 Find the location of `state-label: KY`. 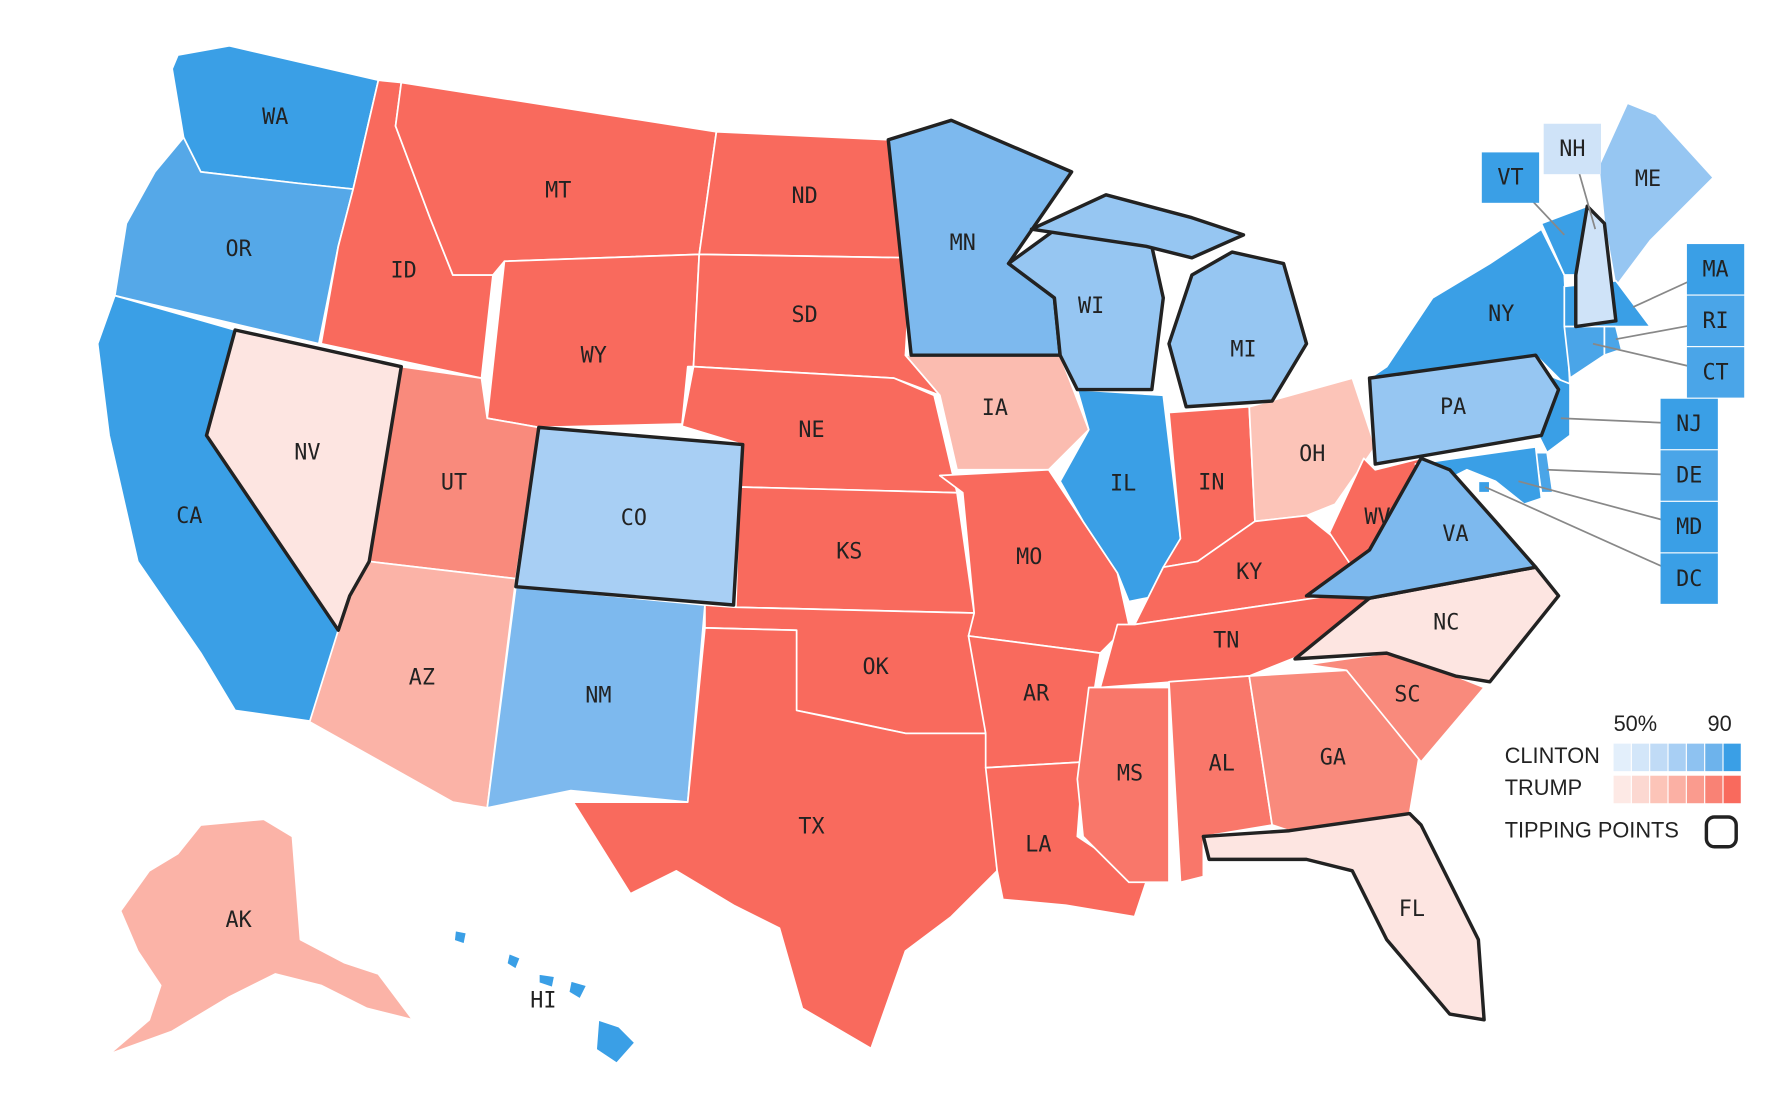

state-label: KY is located at coordinates (1249, 572).